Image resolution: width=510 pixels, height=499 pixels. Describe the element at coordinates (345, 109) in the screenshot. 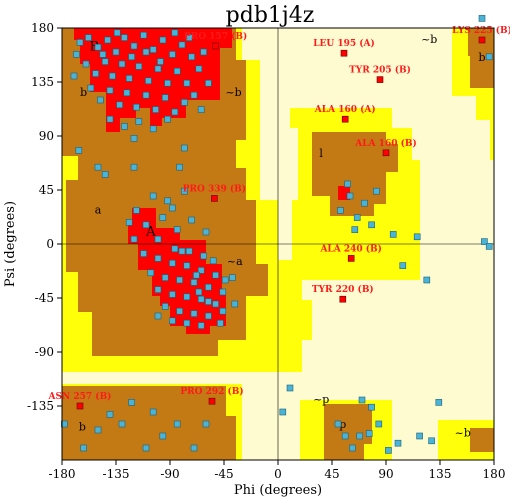

I see `outlier-label: ALA 160 (A)` at that location.